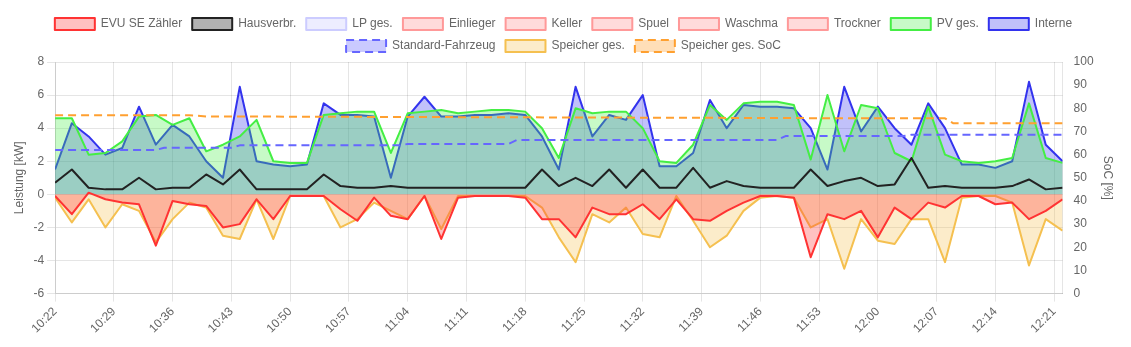  Describe the element at coordinates (751, 23) in the screenshot. I see `legend-label: Waschma` at that location.